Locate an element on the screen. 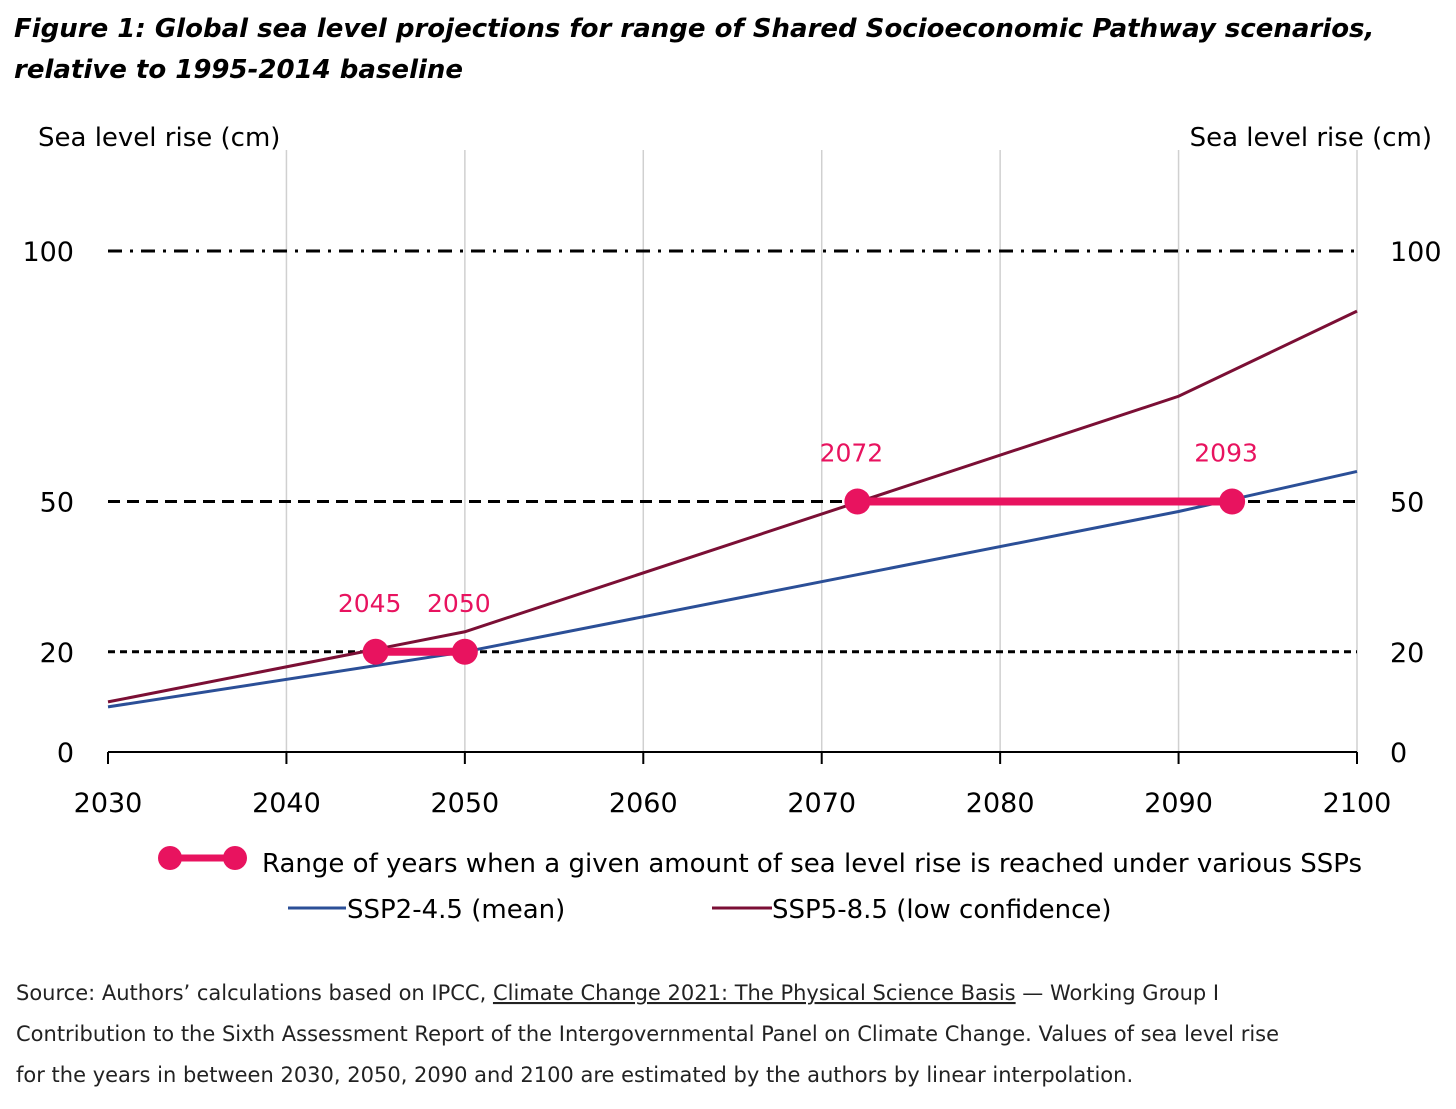  range-dot-2093 is located at coordinates (1232, 501).